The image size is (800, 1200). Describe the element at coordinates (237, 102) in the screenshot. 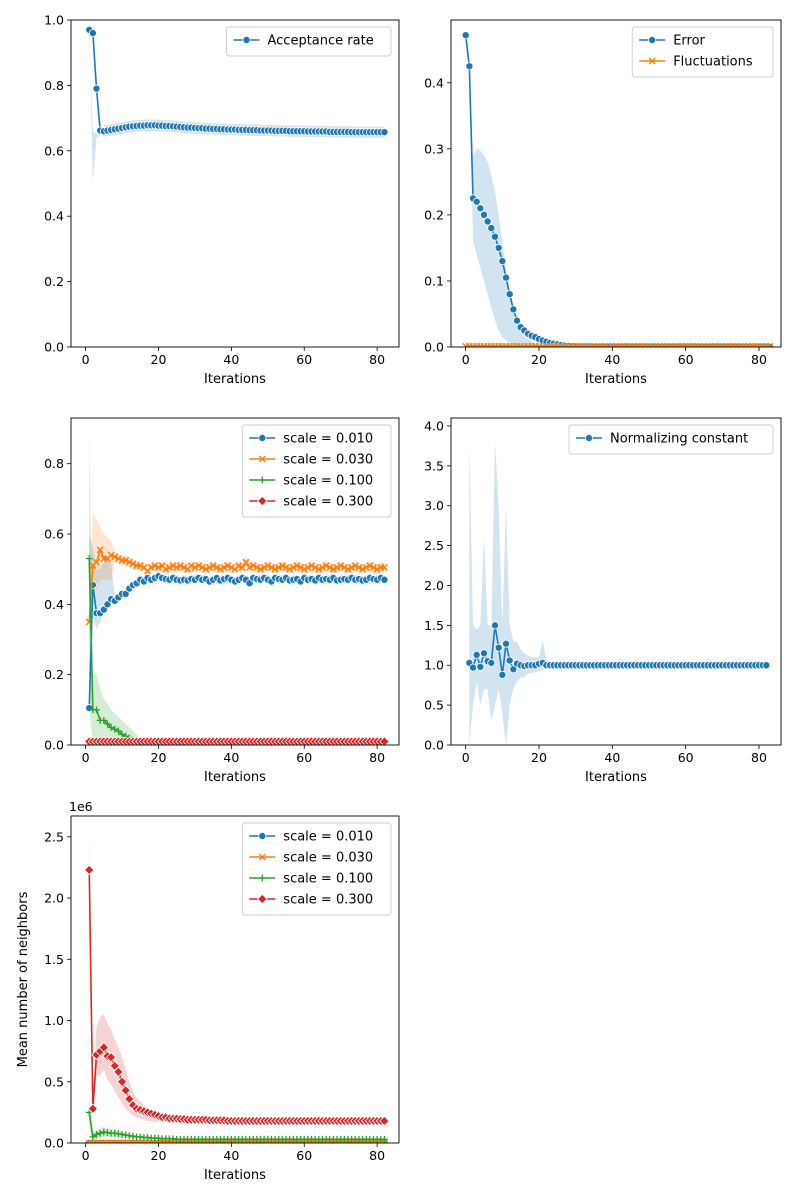

I see `plot-area` at that location.